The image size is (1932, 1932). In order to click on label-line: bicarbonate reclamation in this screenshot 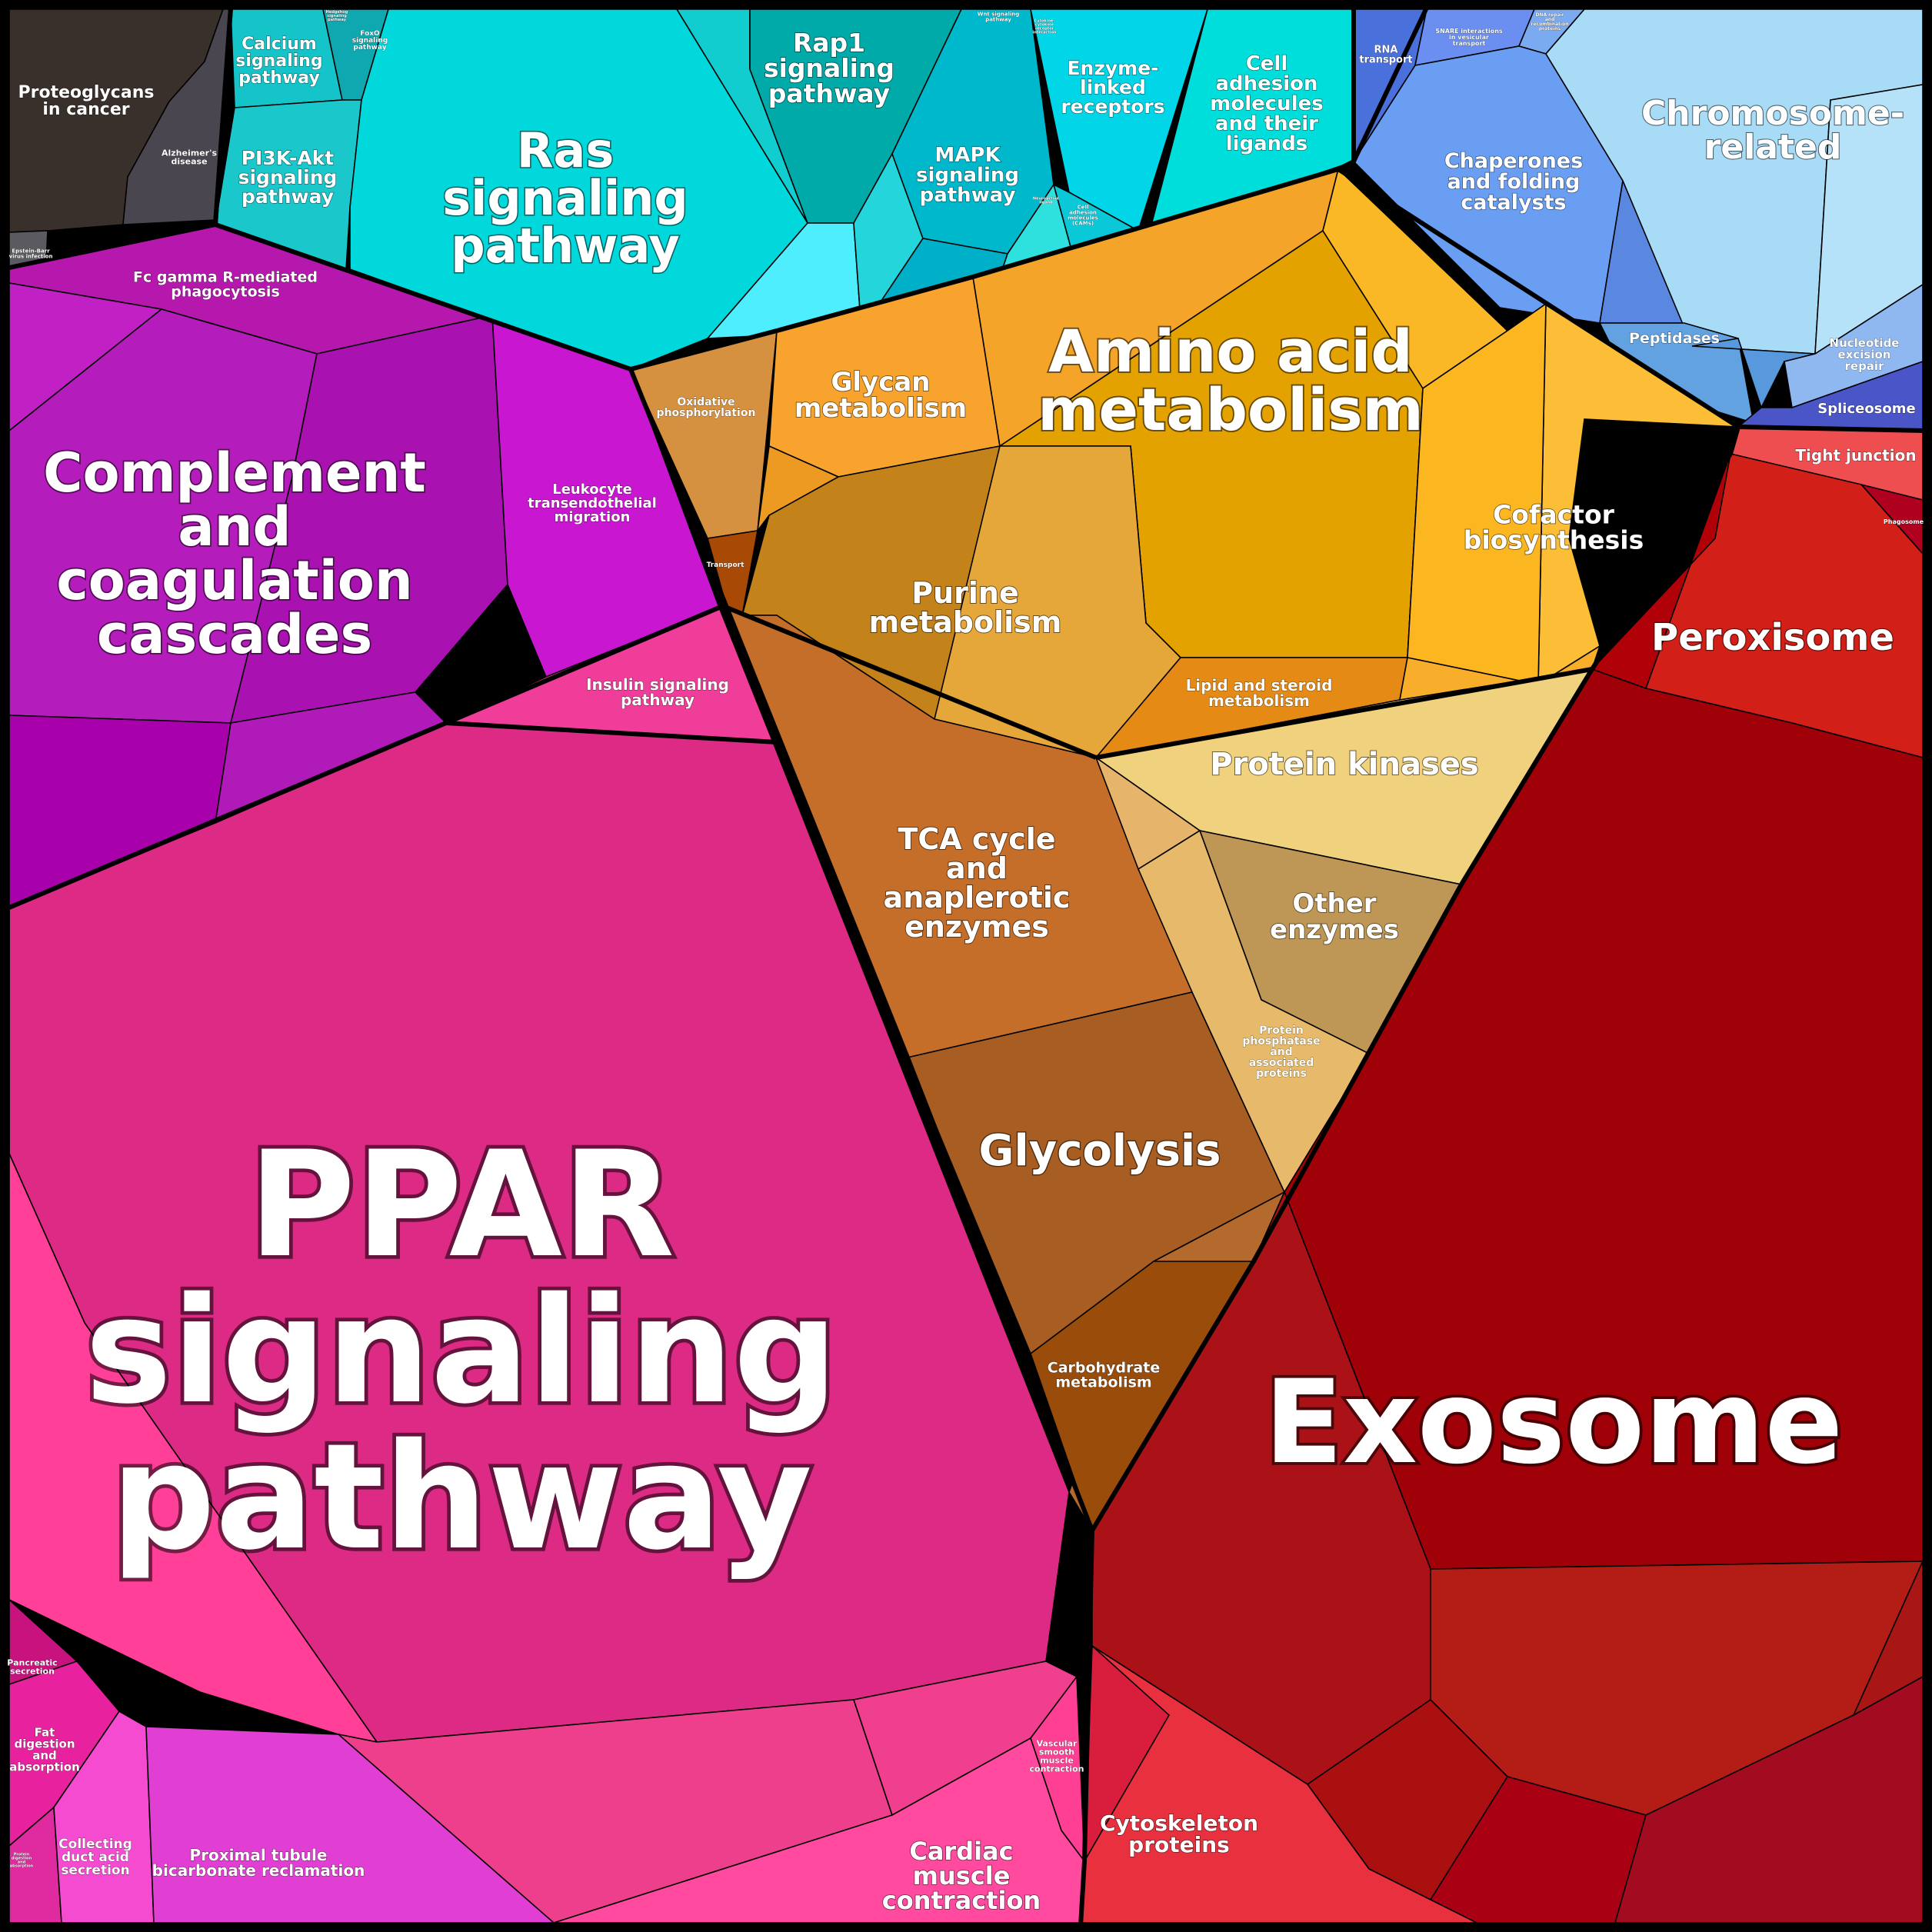, I will do `click(258, 1870)`.